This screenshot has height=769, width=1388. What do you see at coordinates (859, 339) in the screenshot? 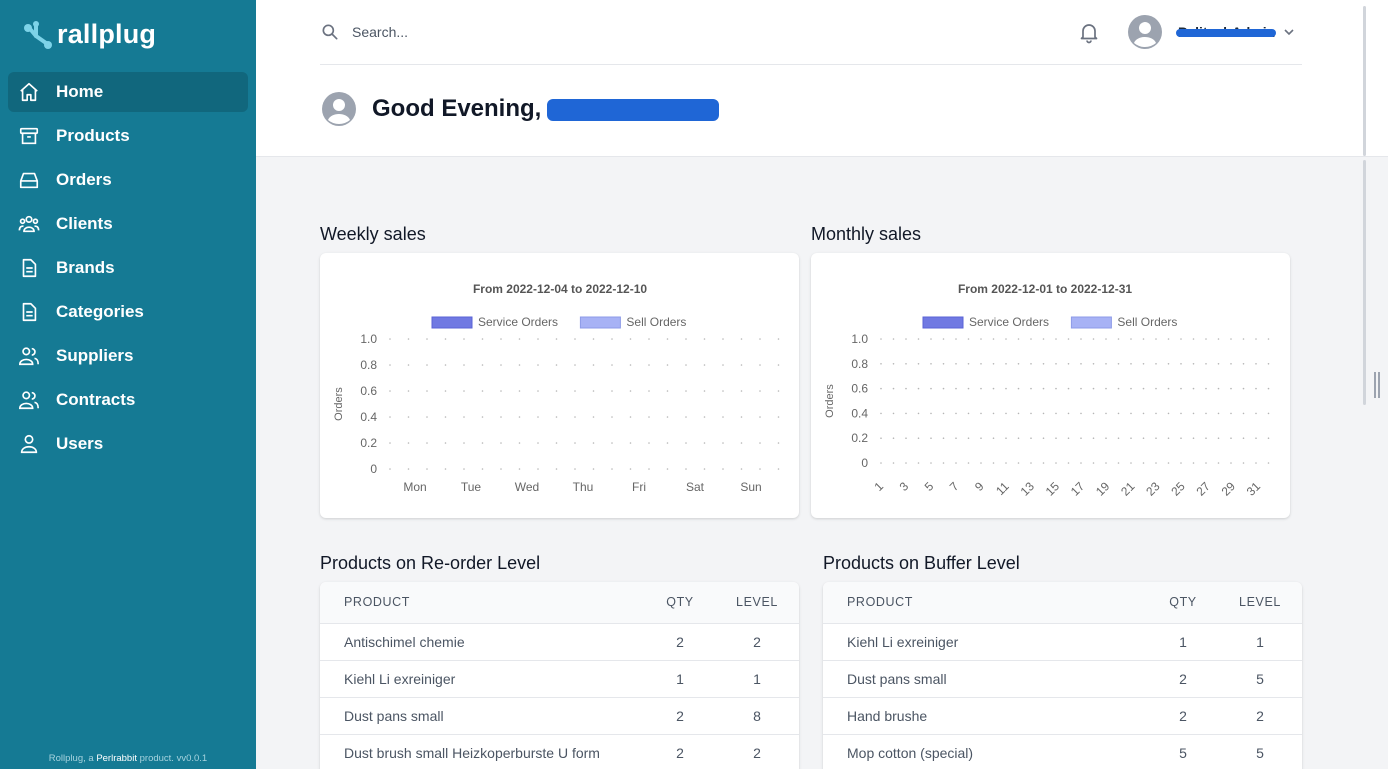
I see `y-tick-label: 1.0` at bounding box center [859, 339].